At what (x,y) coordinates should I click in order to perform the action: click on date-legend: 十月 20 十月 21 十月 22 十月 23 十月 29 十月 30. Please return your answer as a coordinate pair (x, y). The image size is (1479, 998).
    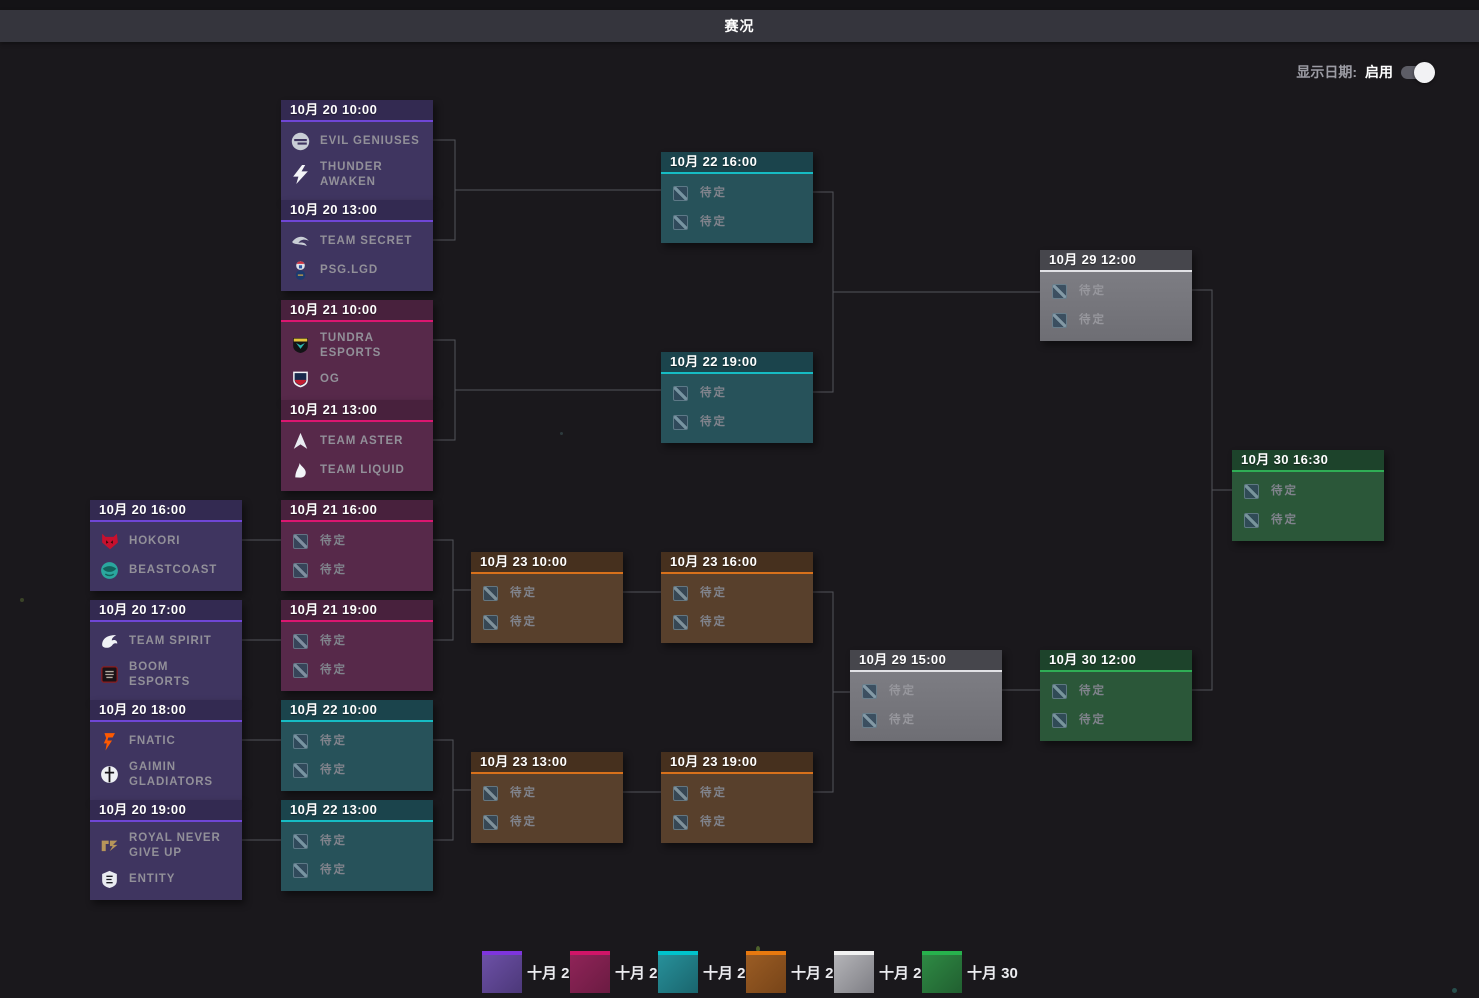
    Looking at the image, I should click on (750, 972).